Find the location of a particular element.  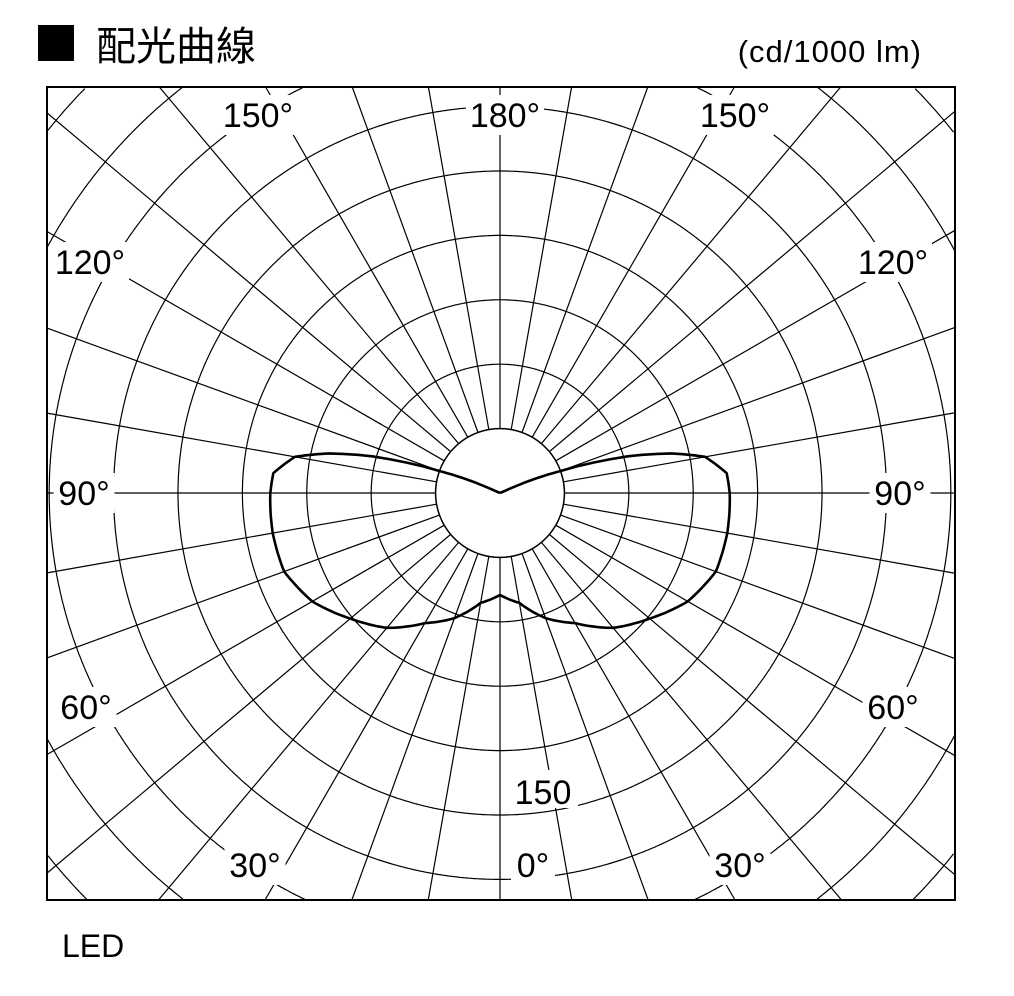

title-text: 配光曲線 is located at coordinates (176, 47).